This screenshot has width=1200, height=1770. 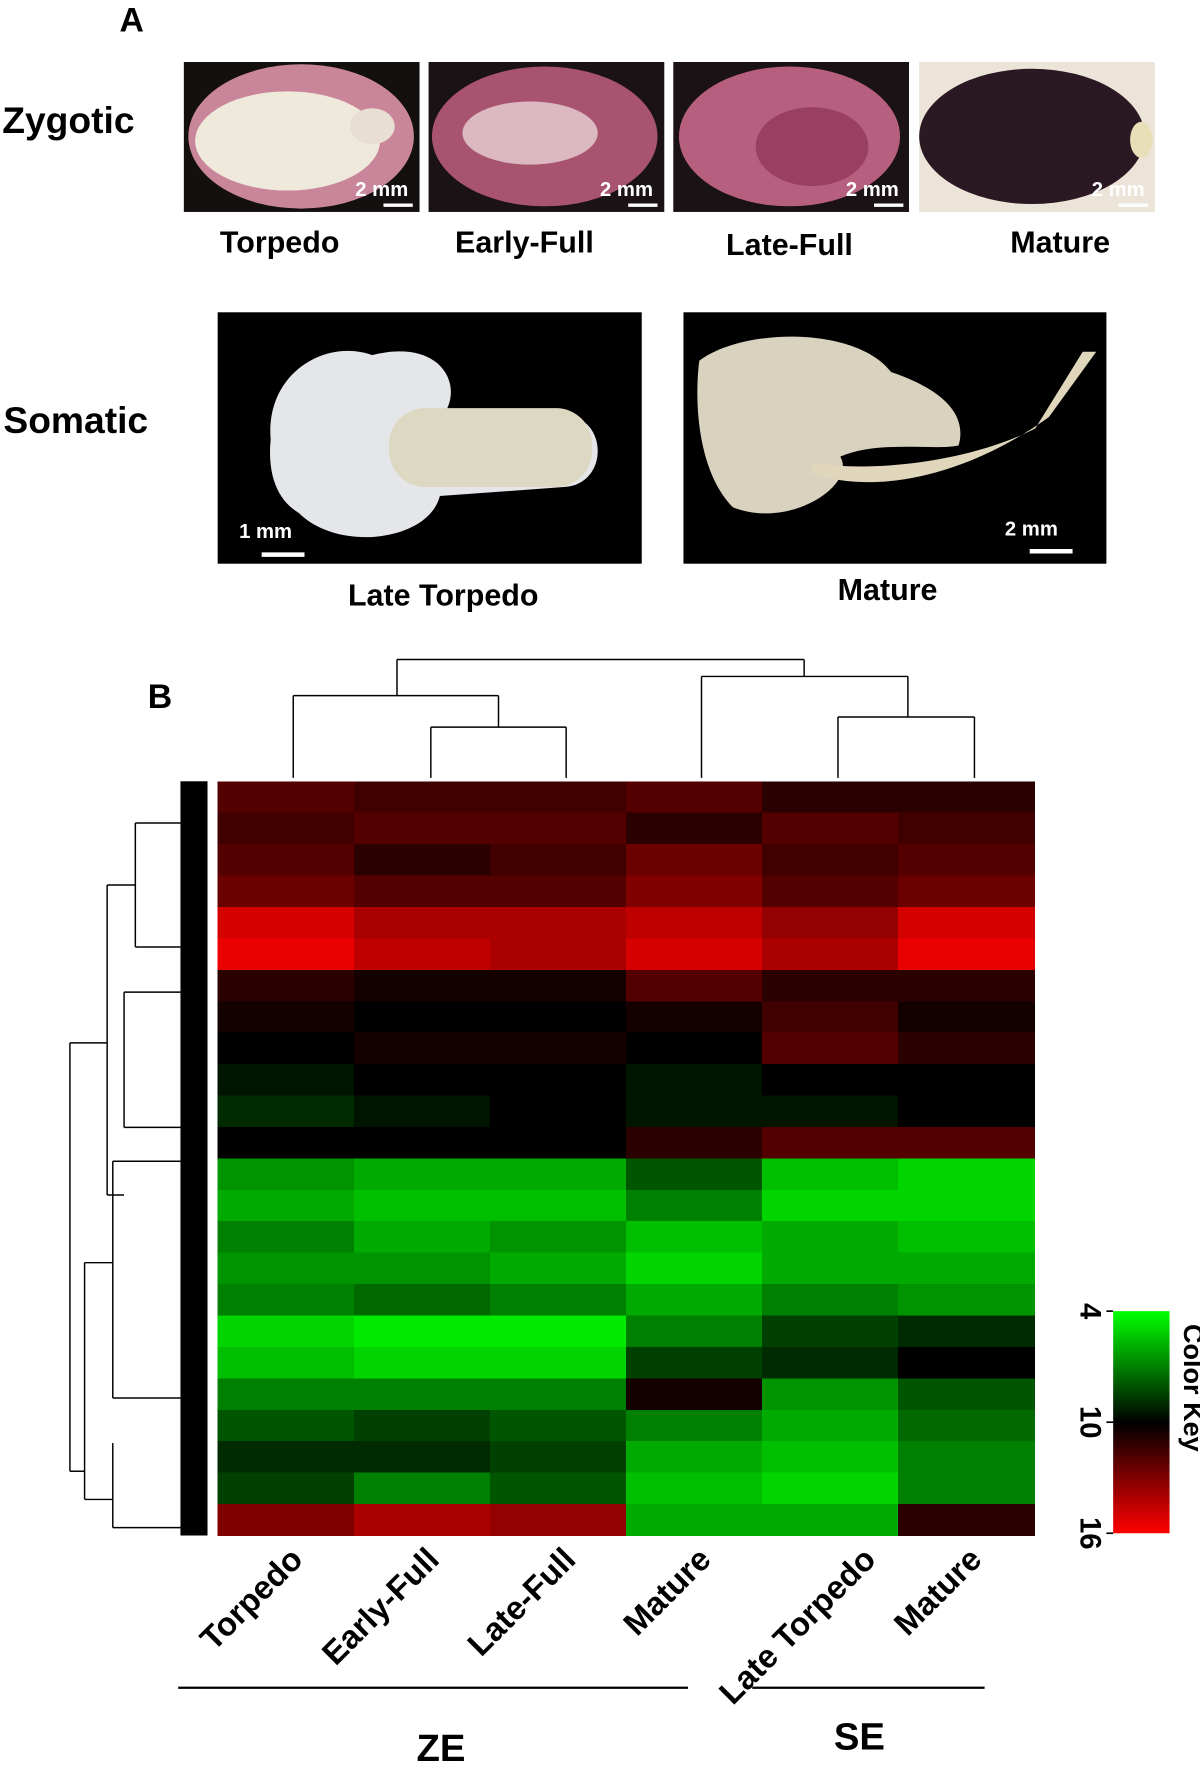 What do you see at coordinates (138, 1158) in the screenshot?
I see `row-dendrogram` at bounding box center [138, 1158].